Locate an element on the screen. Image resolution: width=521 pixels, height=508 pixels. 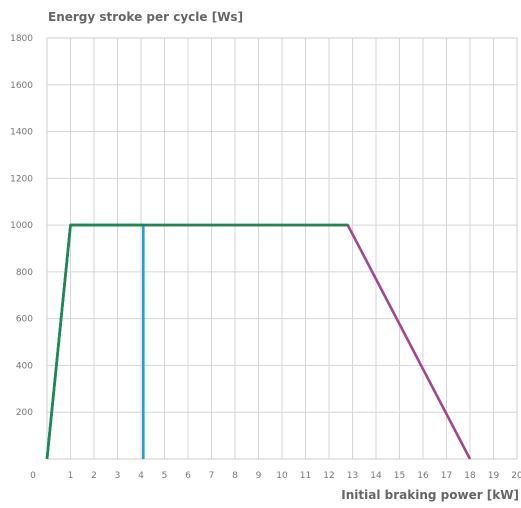
y-tick-label: 800 is located at coordinates (24, 273).